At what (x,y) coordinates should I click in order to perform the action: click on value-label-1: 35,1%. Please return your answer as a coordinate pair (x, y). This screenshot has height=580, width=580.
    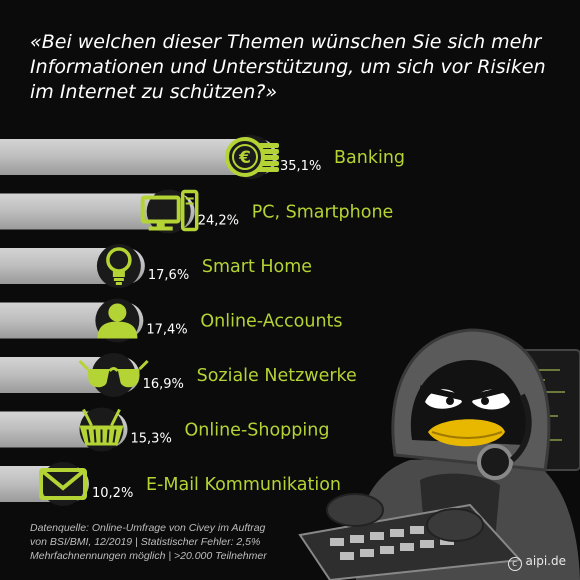
    Looking at the image, I should click on (300, 166).